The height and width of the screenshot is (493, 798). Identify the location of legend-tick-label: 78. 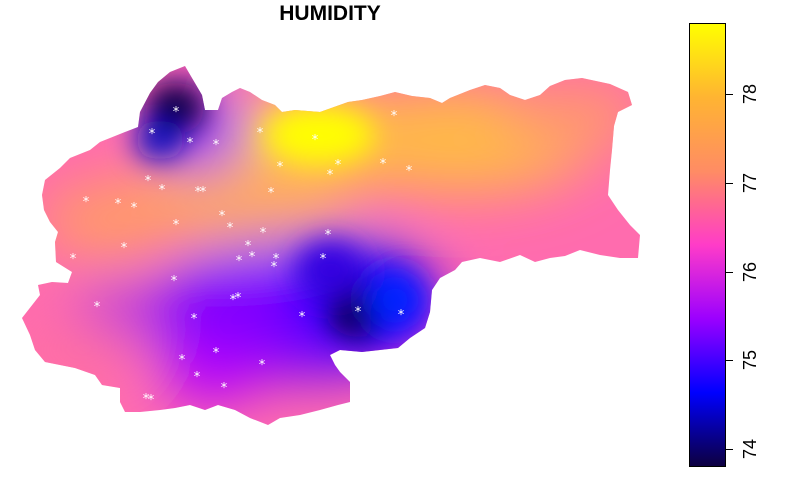
(750, 94).